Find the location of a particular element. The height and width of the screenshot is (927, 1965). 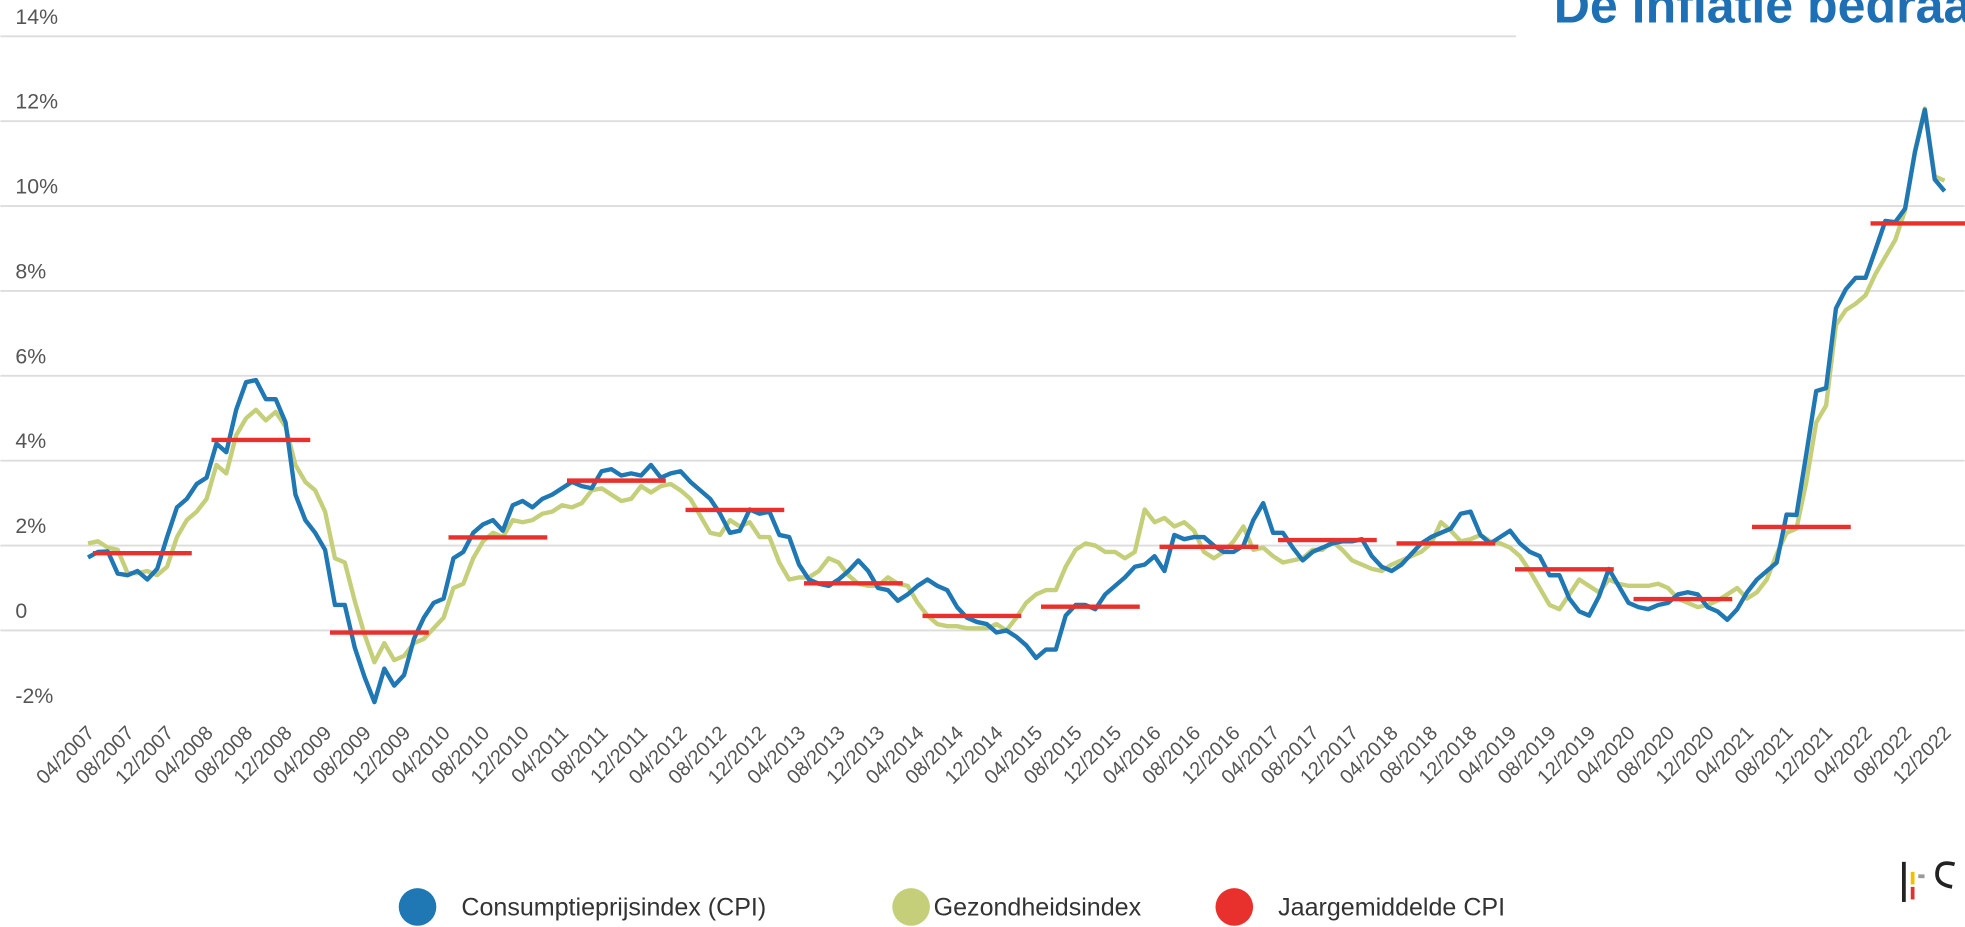

y-tick-label: 2% is located at coordinates (30, 526).